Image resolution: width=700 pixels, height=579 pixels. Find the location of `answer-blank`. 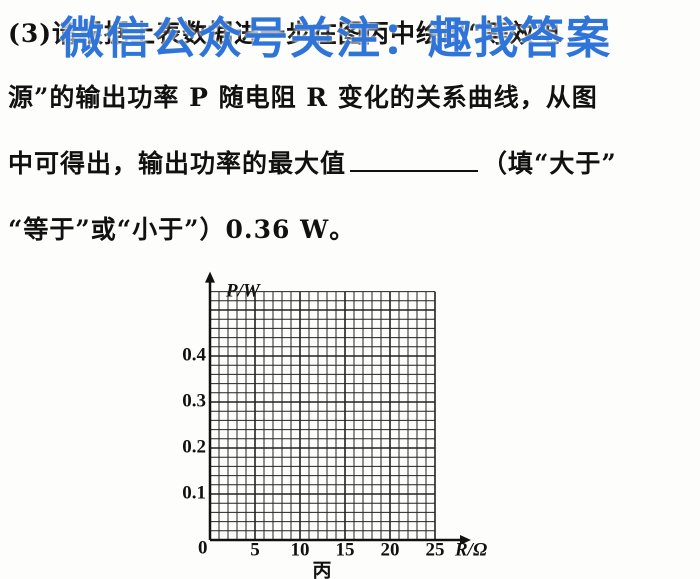

answer-blank is located at coordinates (414, 160).